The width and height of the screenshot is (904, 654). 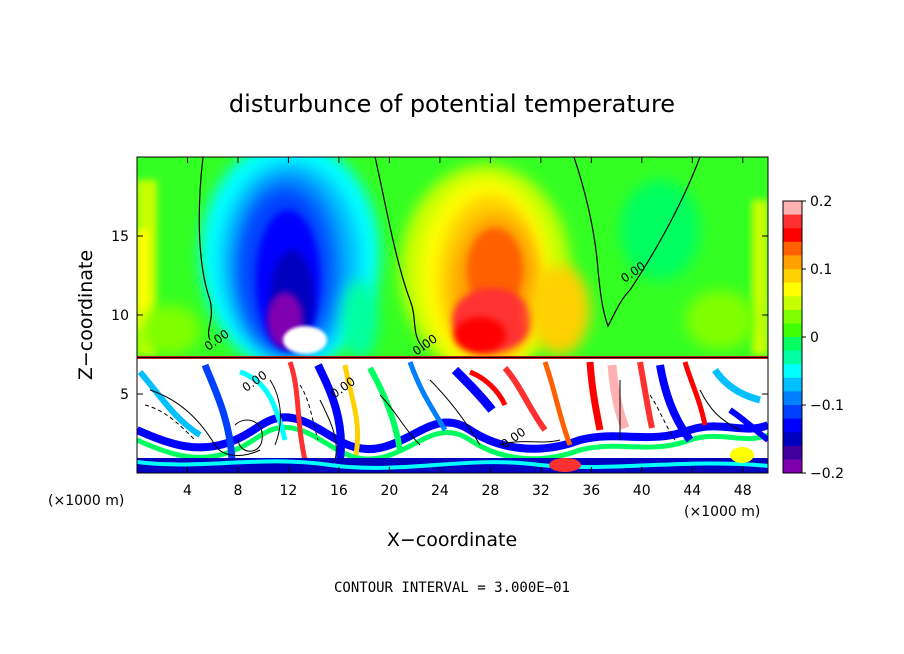 What do you see at coordinates (289, 491) in the screenshot?
I see `x-tick-label: 12` at bounding box center [289, 491].